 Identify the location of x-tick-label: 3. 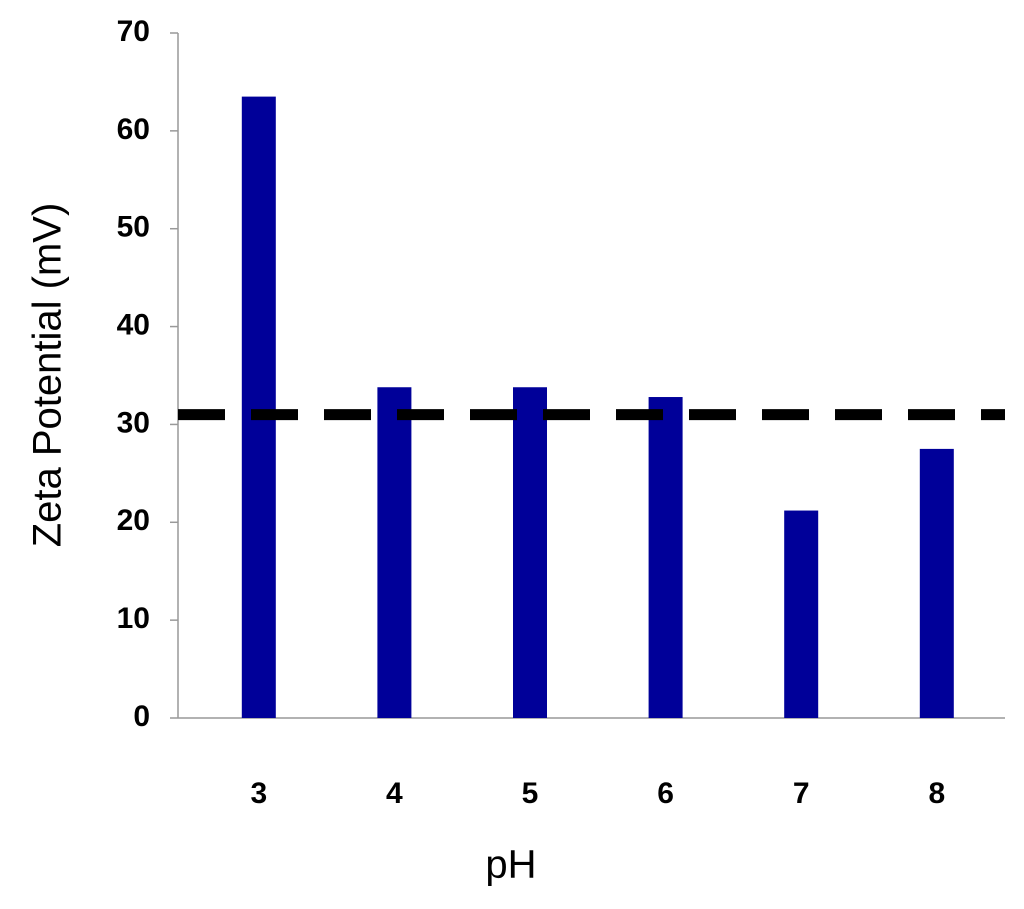
(258, 793).